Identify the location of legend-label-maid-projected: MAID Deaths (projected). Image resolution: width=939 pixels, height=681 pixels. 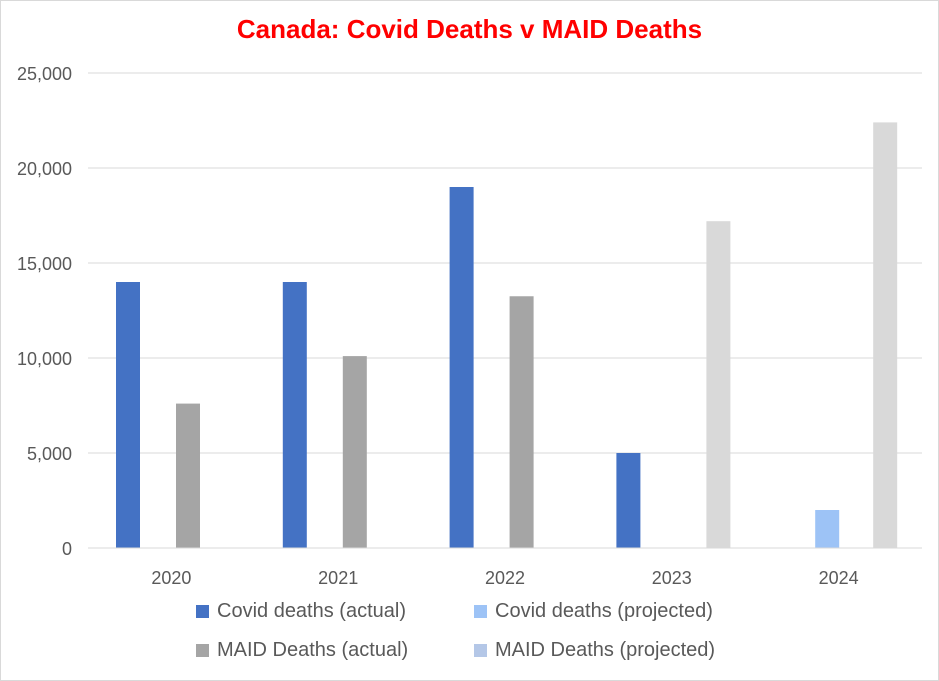
(605, 650).